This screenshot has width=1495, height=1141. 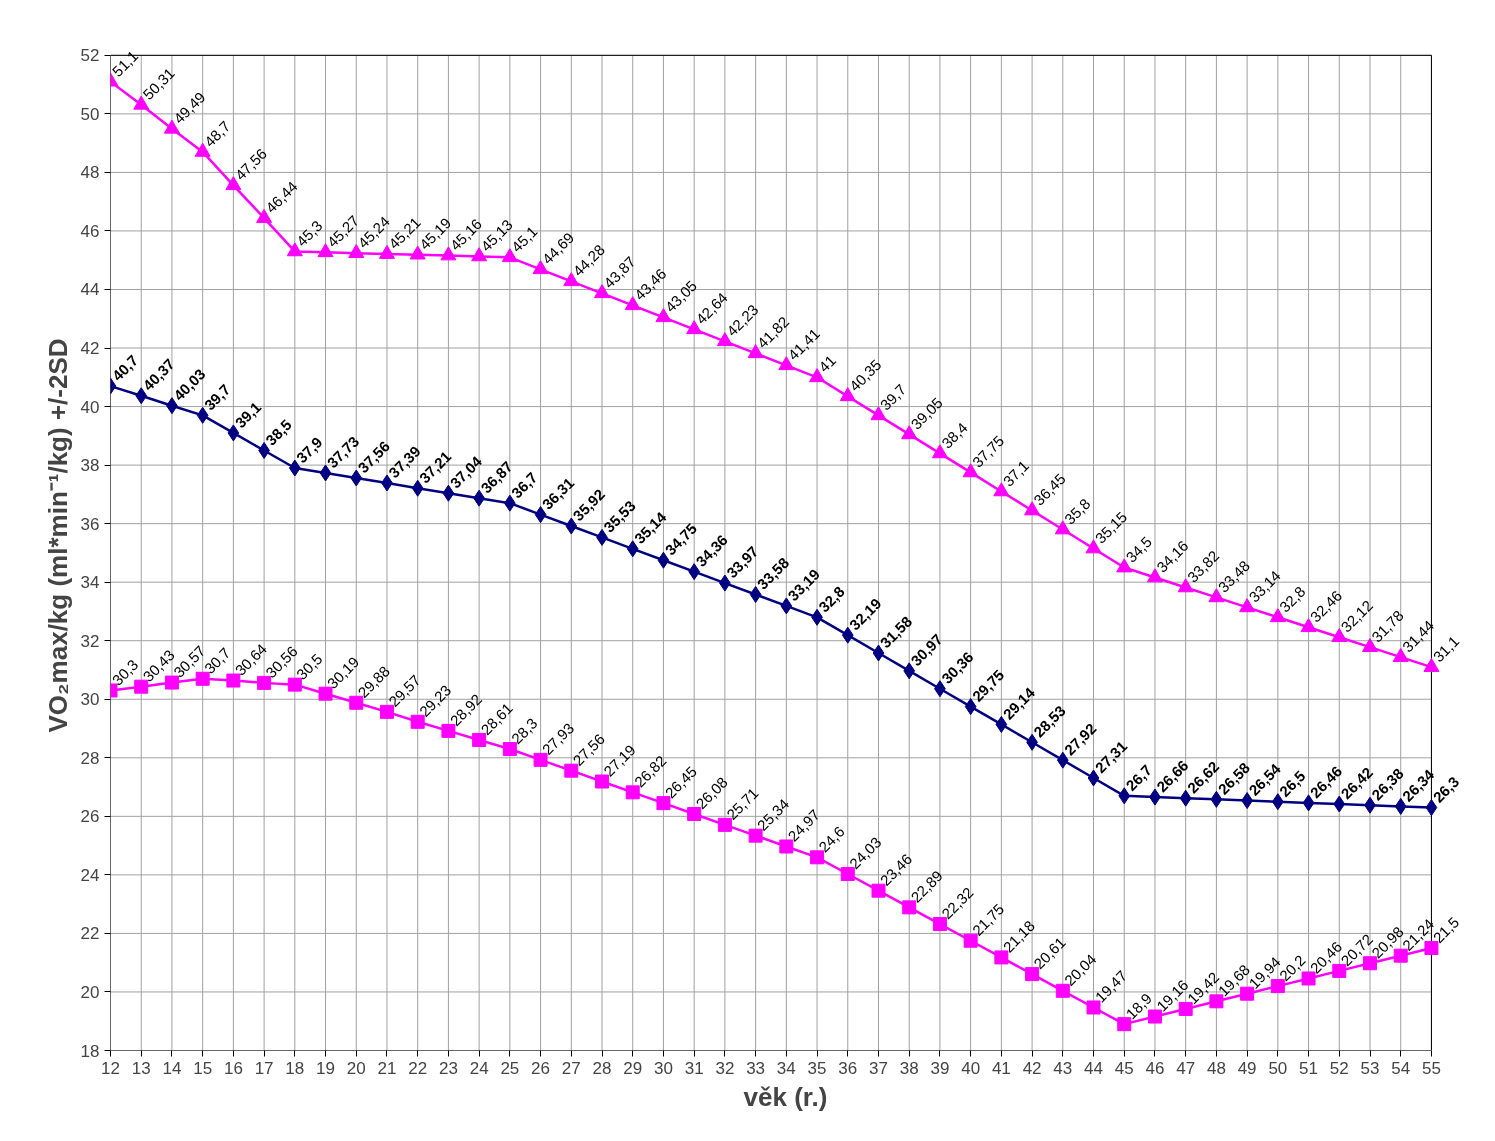 What do you see at coordinates (785, 1096) in the screenshot?
I see `x-axis-title: věk (r.)` at bounding box center [785, 1096].